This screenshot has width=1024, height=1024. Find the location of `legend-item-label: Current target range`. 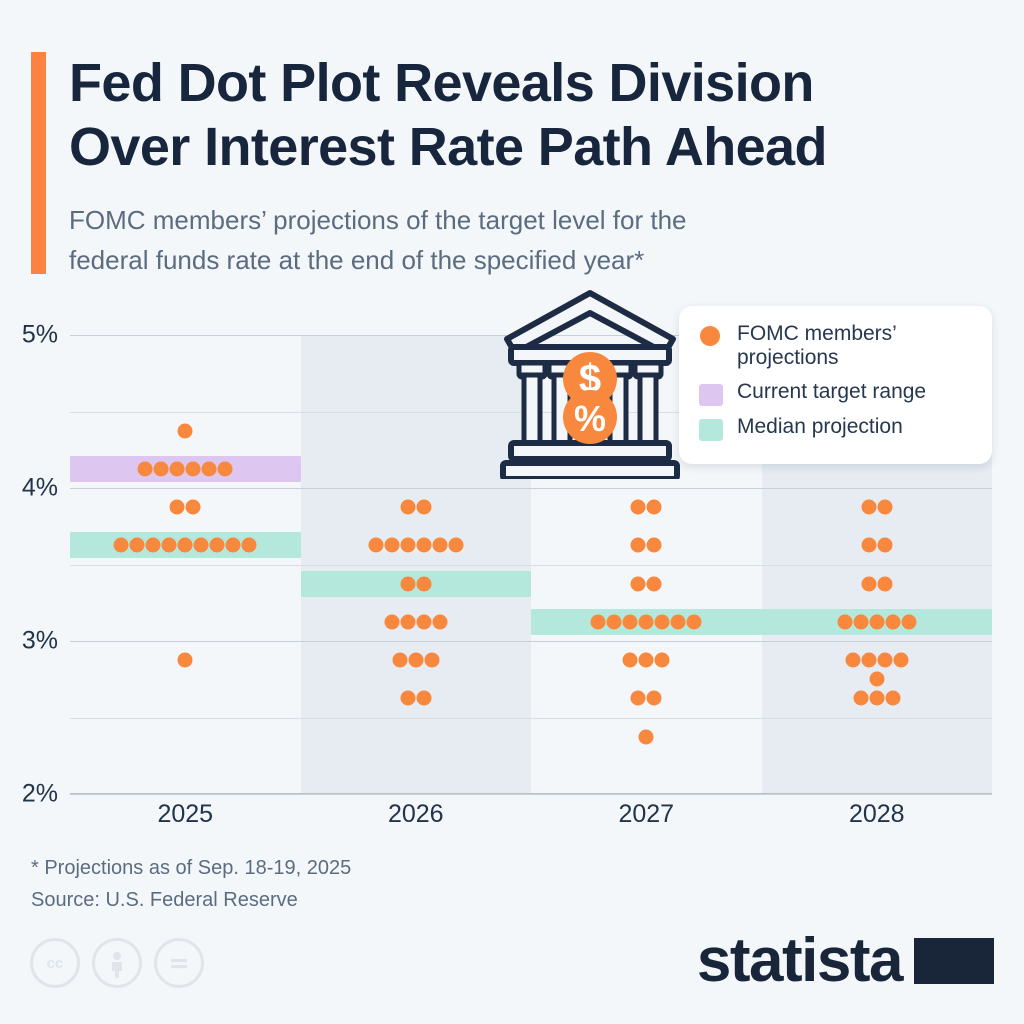

legend-item-label: Current target range is located at coordinates (832, 391).